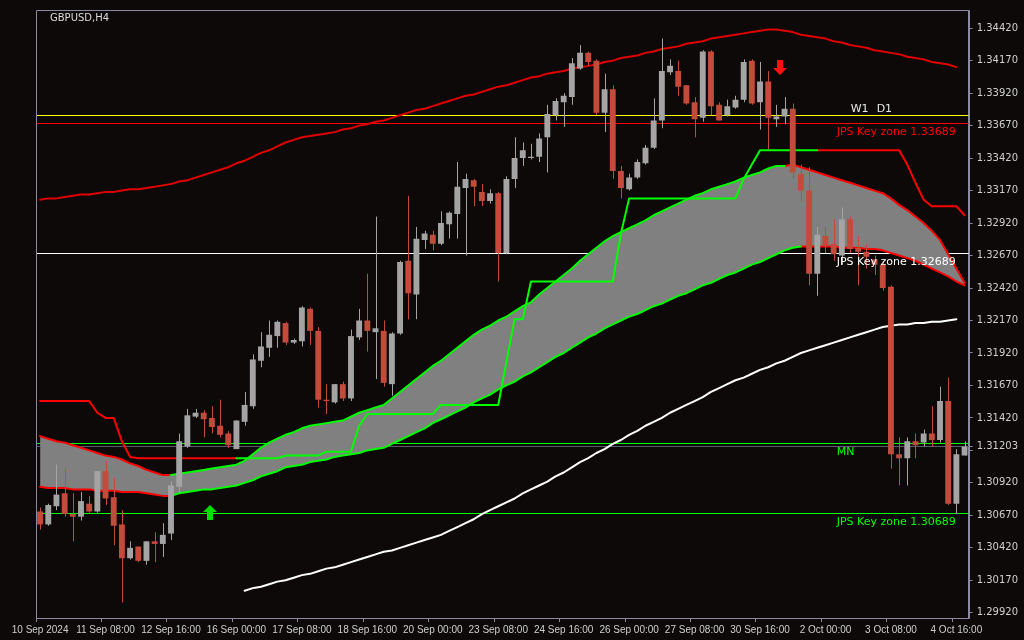 The image size is (1024, 640). I want to click on annotation: D1, so click(884, 109).